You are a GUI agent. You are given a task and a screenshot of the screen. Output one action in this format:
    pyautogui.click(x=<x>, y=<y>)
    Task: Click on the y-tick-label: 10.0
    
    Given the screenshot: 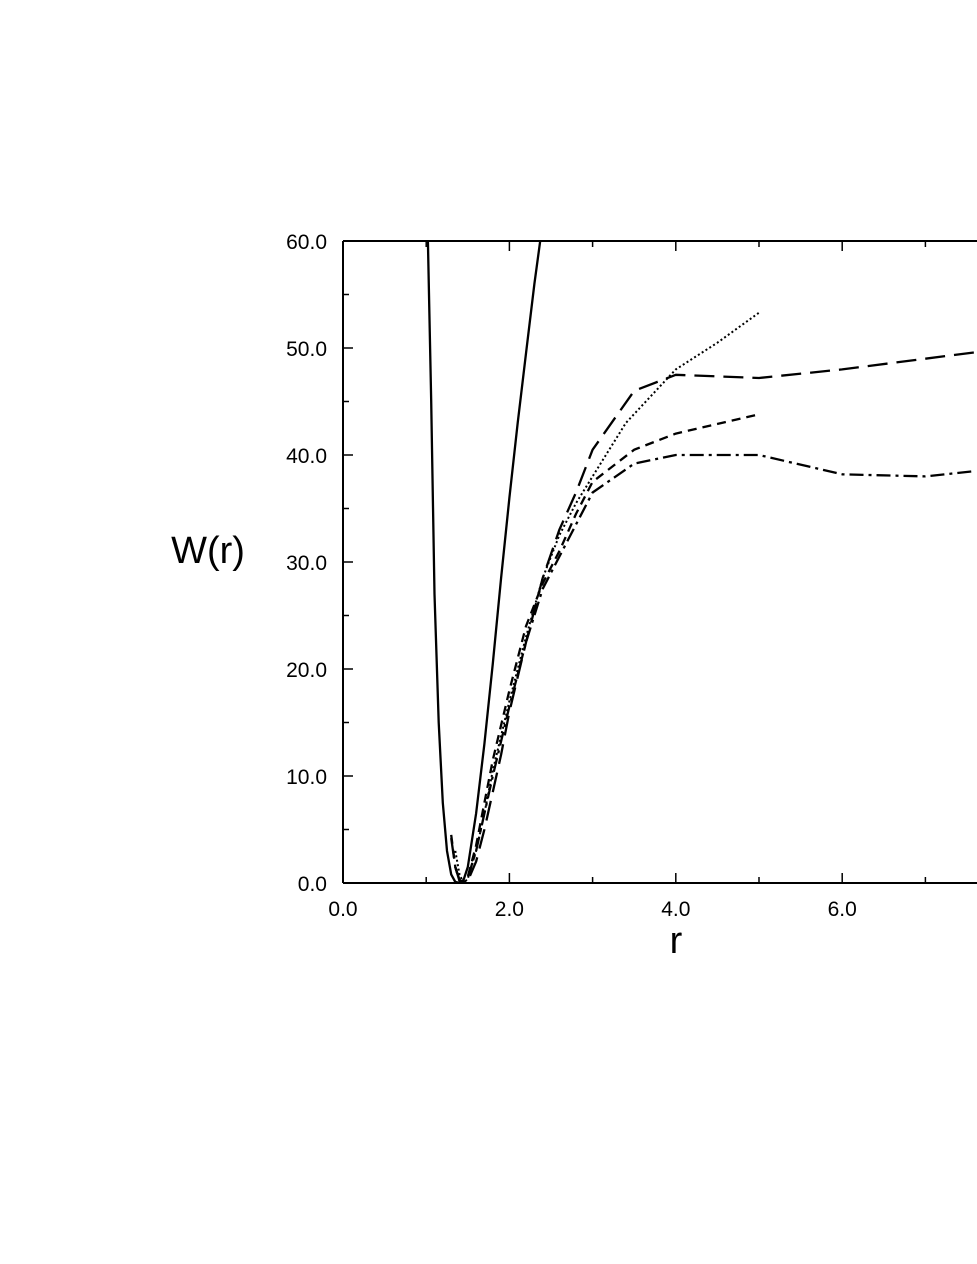 What is the action you would take?
    pyautogui.click(x=306, y=777)
    